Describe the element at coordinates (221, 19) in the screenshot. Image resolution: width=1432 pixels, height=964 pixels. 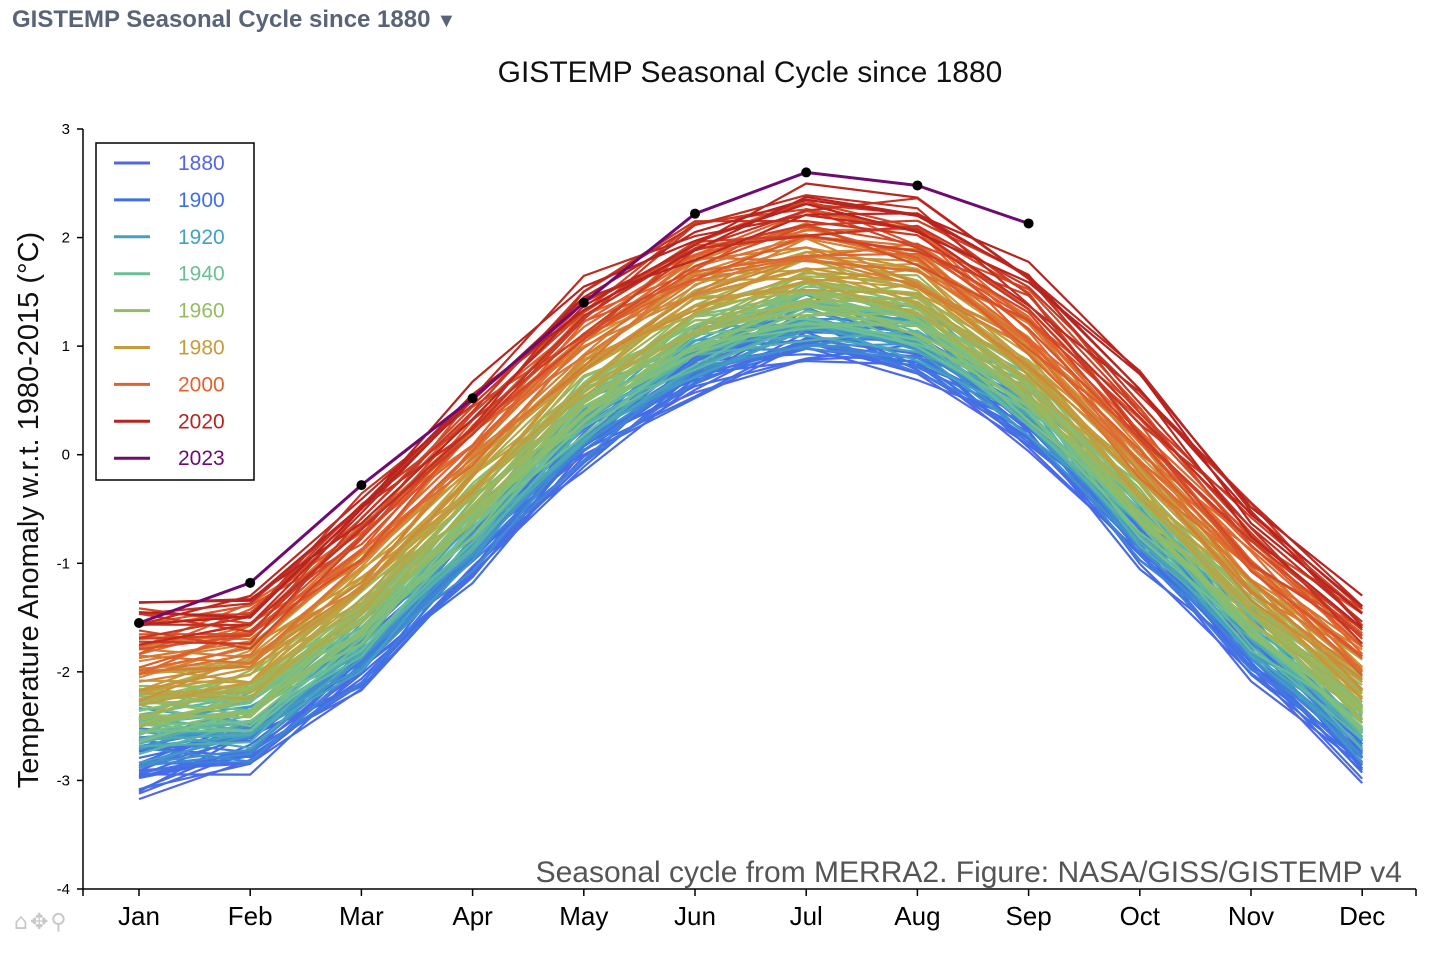
I see `page-header-title: GISTEMP Seasonal Cycle since 1880` at that location.